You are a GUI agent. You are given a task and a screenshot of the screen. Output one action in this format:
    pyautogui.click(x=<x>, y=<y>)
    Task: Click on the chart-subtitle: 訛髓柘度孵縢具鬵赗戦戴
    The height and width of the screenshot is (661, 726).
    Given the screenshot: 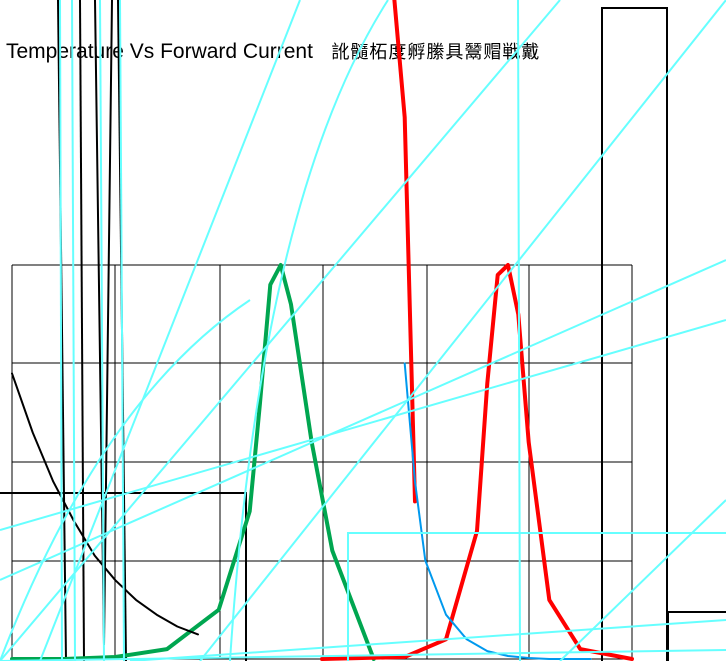 What is the action you would take?
    pyautogui.click(x=436, y=52)
    